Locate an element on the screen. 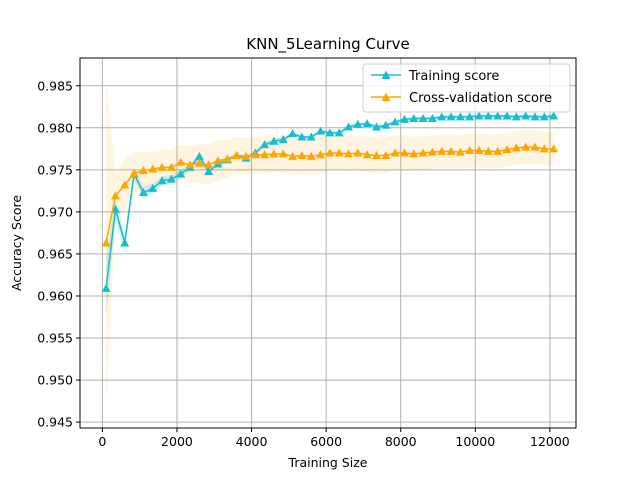 This screenshot has height=480, width=640. legend-box is located at coordinates (466, 88).